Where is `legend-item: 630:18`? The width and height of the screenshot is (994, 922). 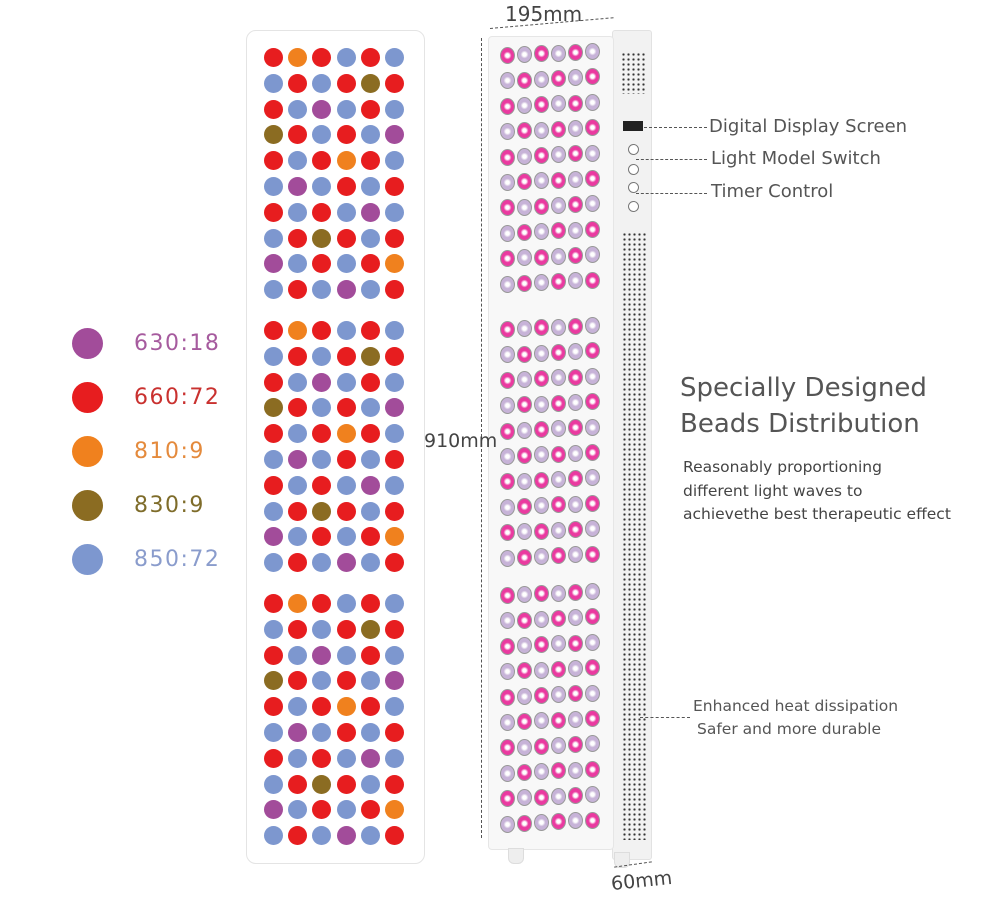
legend-item: 630:18 is located at coordinates (145, 343).